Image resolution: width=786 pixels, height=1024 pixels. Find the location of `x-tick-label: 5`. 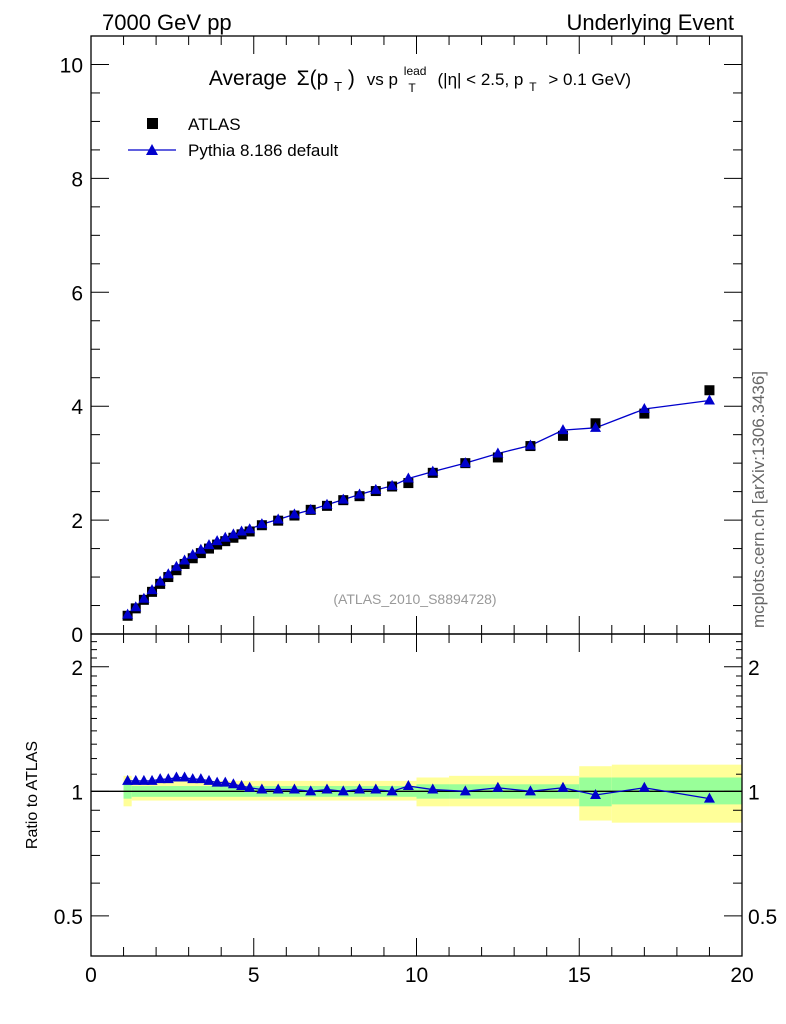

x-tick-label: 5 is located at coordinates (254, 975).